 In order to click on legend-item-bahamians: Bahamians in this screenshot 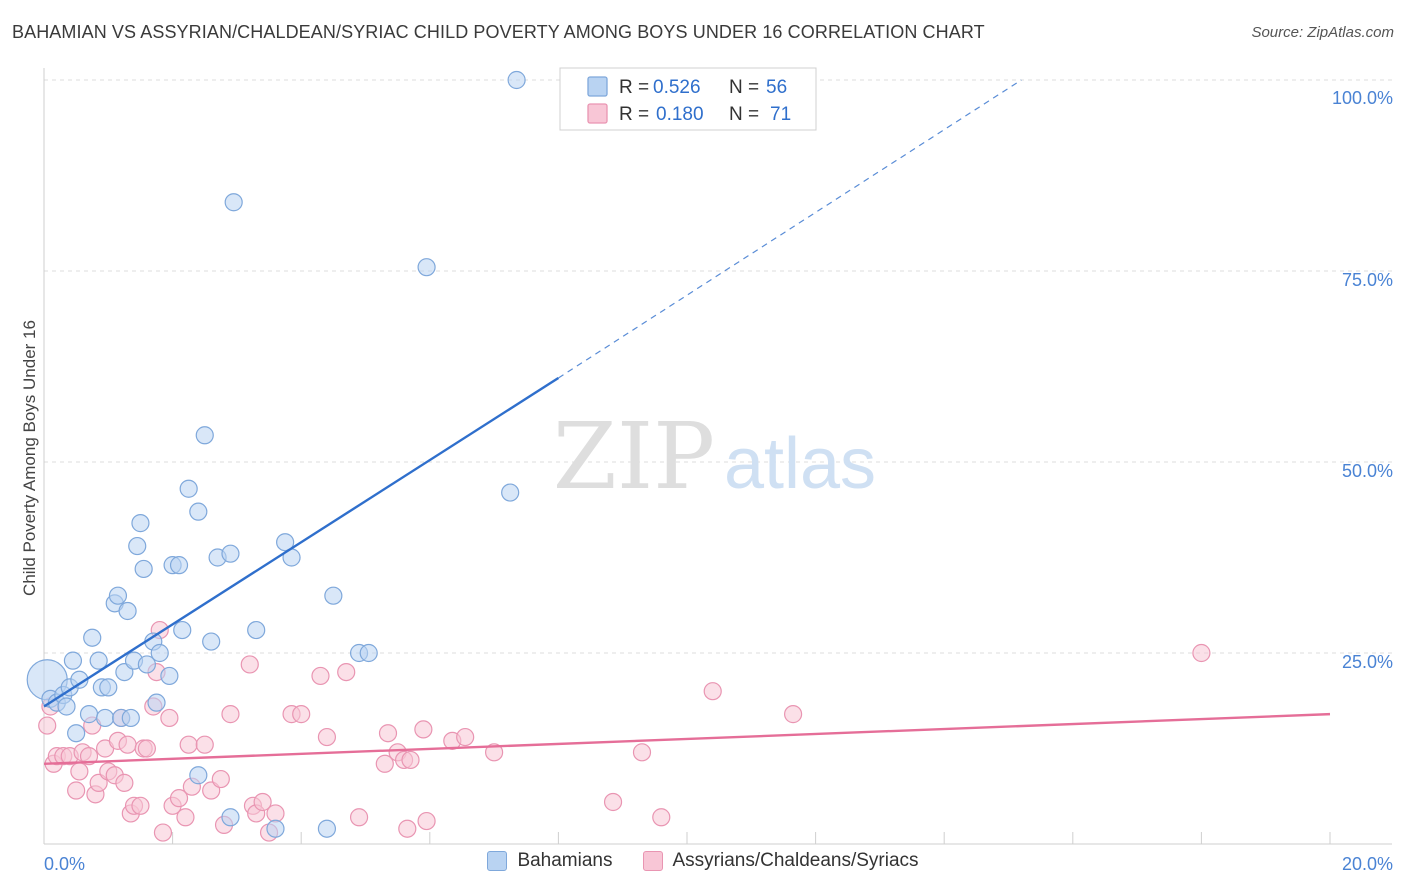, I will do `click(550, 861)`.